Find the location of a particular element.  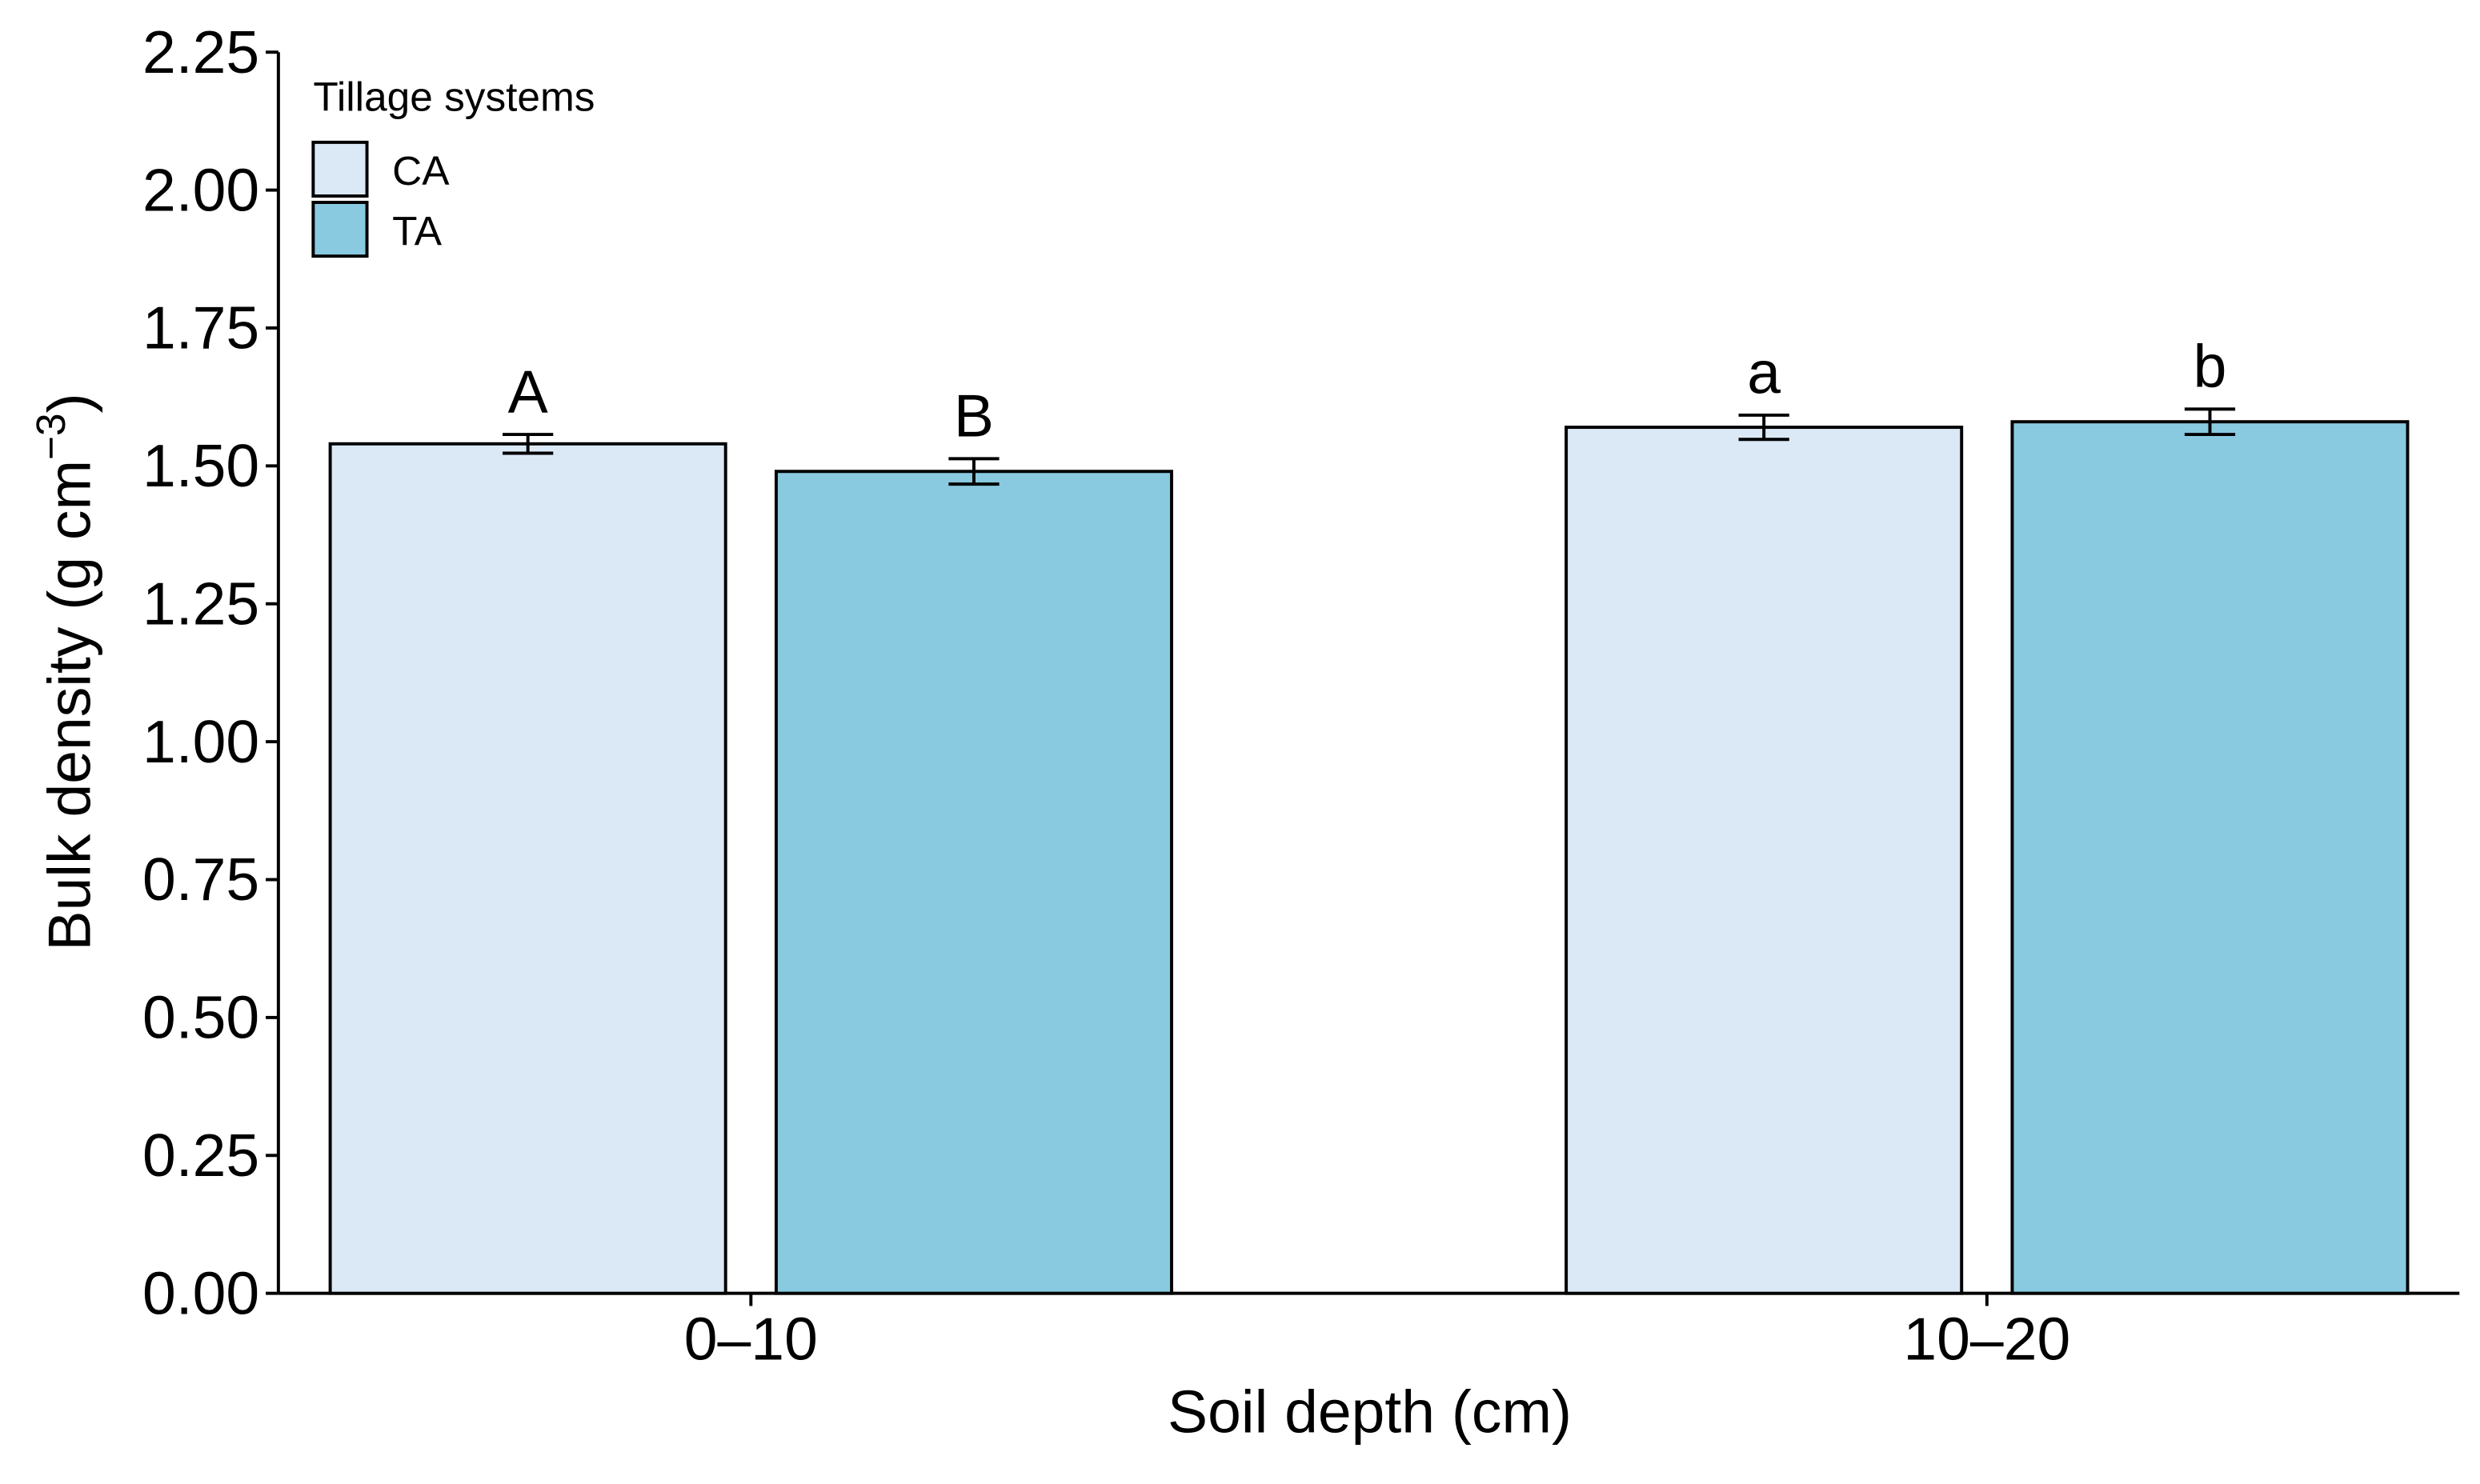

legend-title: Tillage systems is located at coordinates (454, 96).